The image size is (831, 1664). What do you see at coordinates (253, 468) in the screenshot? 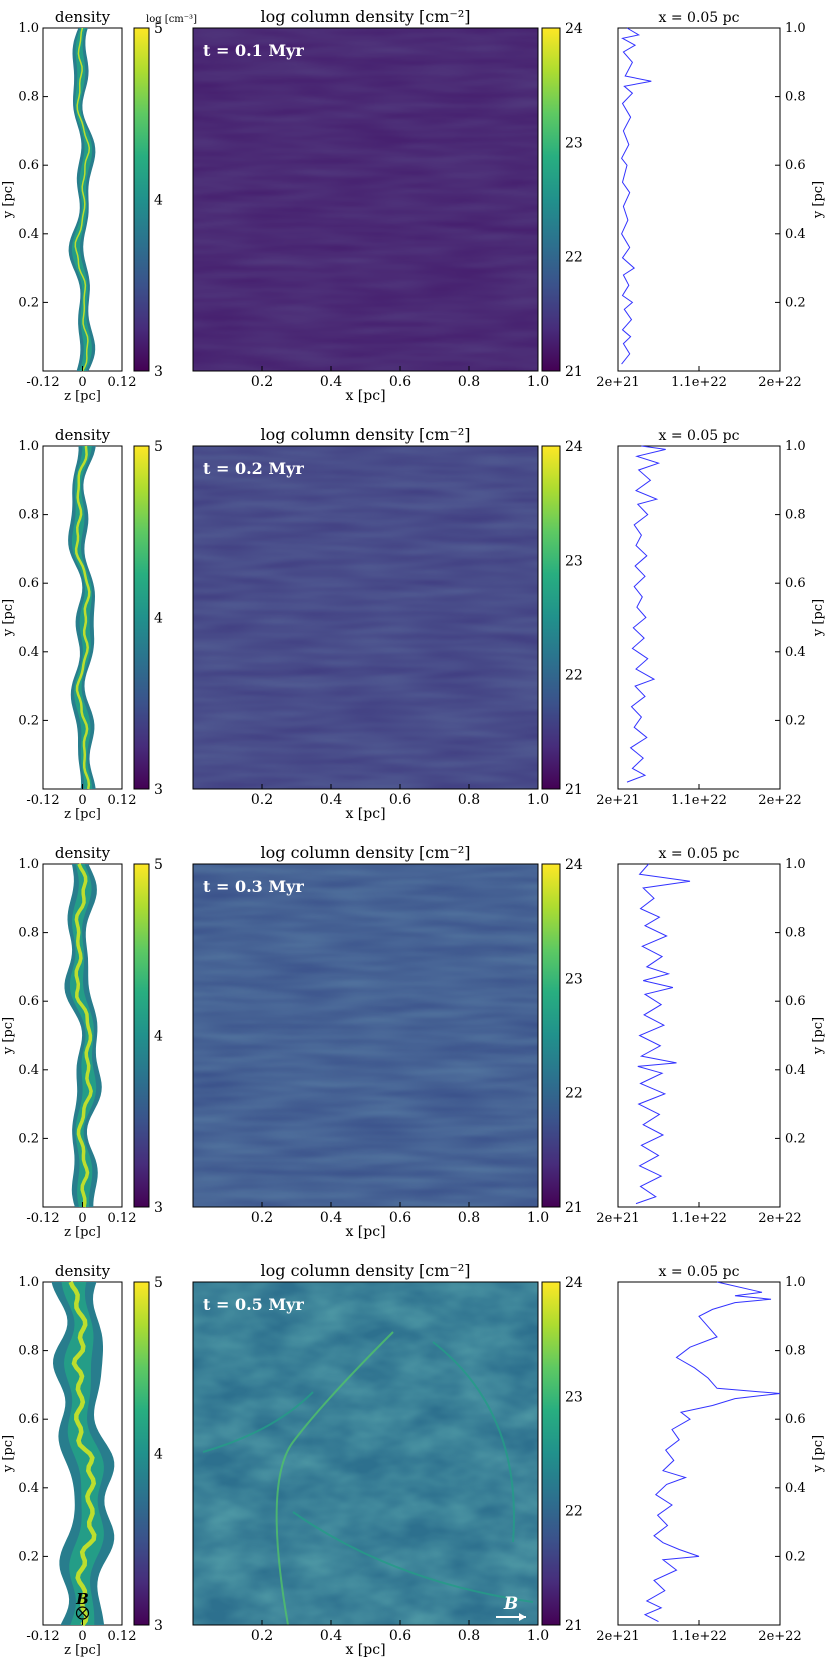
I see `time-label: t = 0.2 Myr` at bounding box center [253, 468].